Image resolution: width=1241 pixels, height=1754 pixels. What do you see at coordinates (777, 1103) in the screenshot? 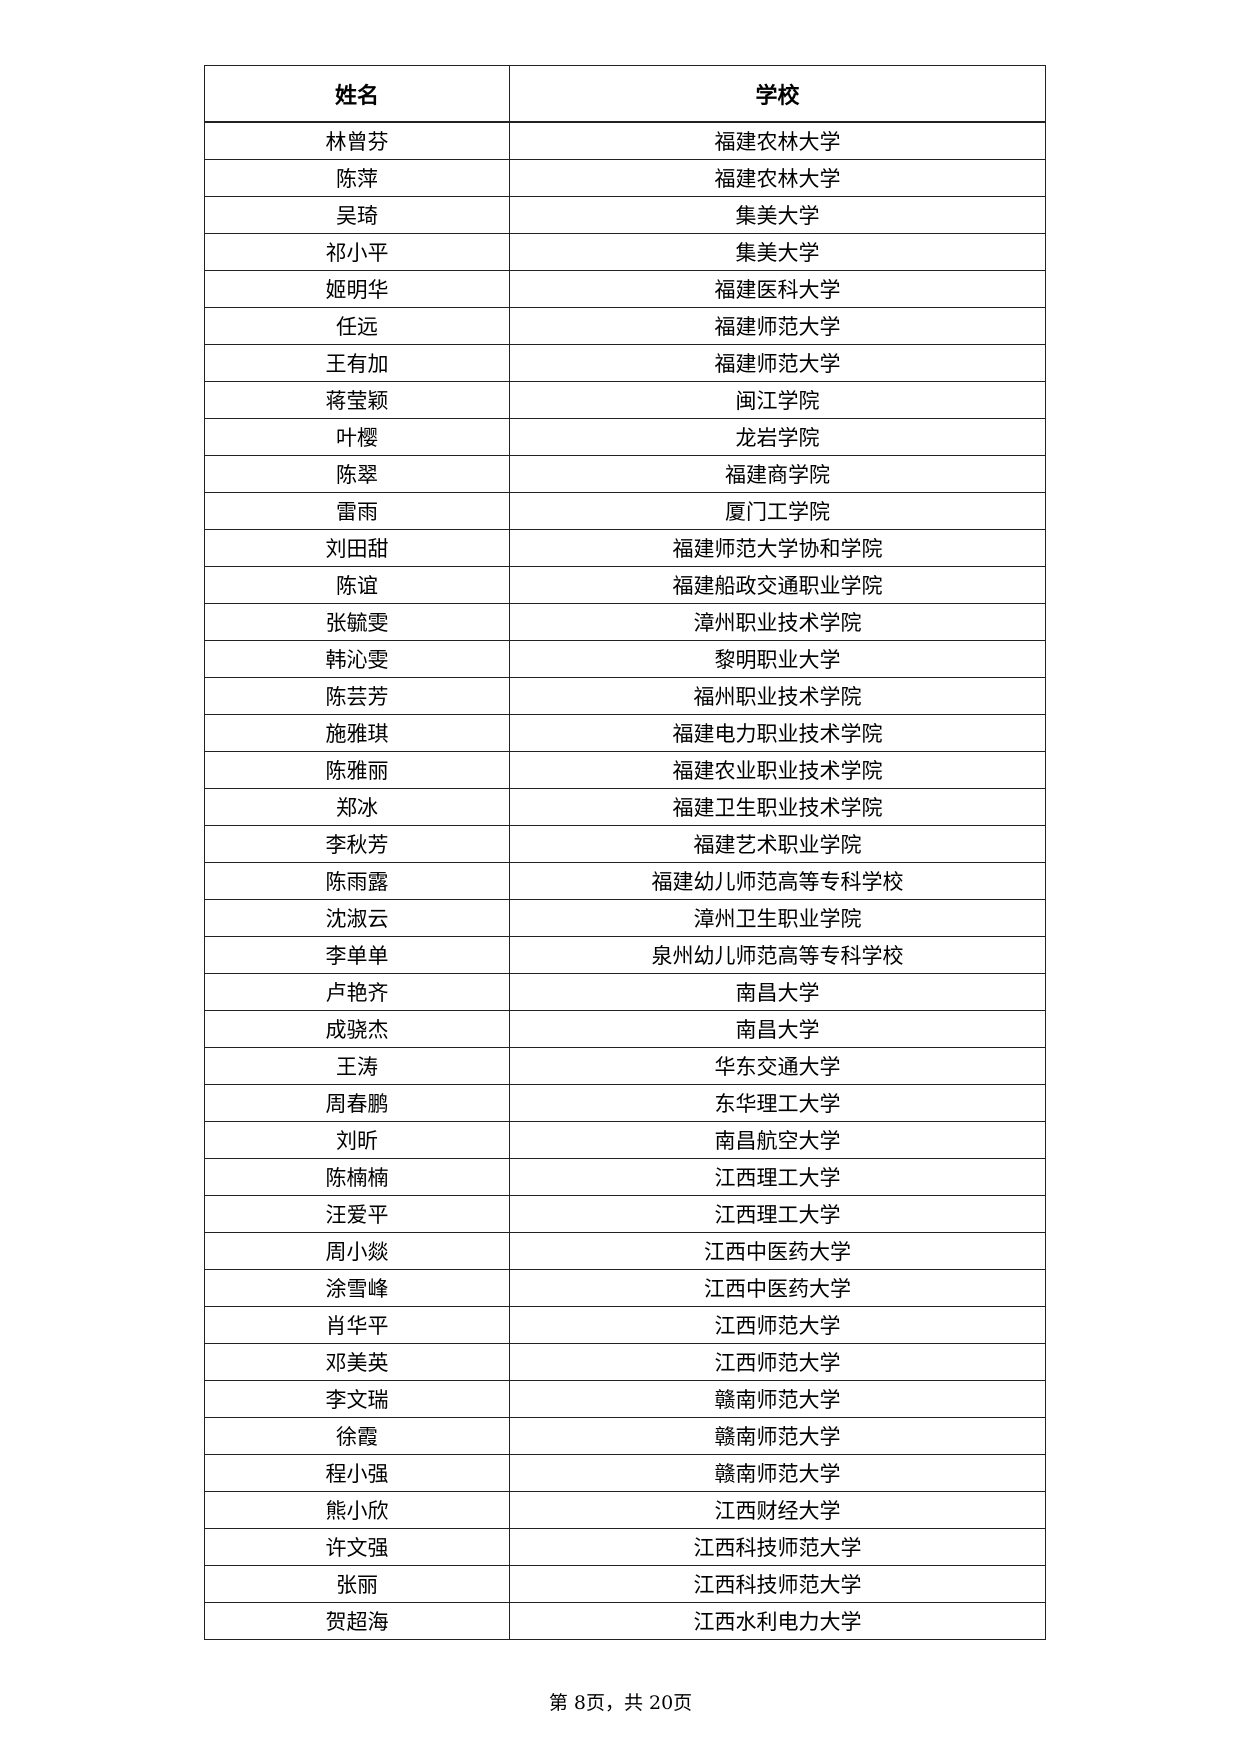
I see `school-cell: 东华理工大学` at bounding box center [777, 1103].